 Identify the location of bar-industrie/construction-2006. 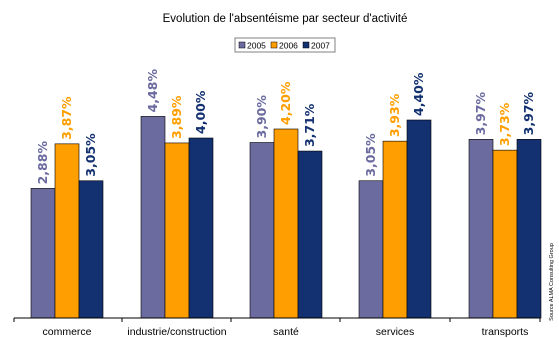
(177, 230).